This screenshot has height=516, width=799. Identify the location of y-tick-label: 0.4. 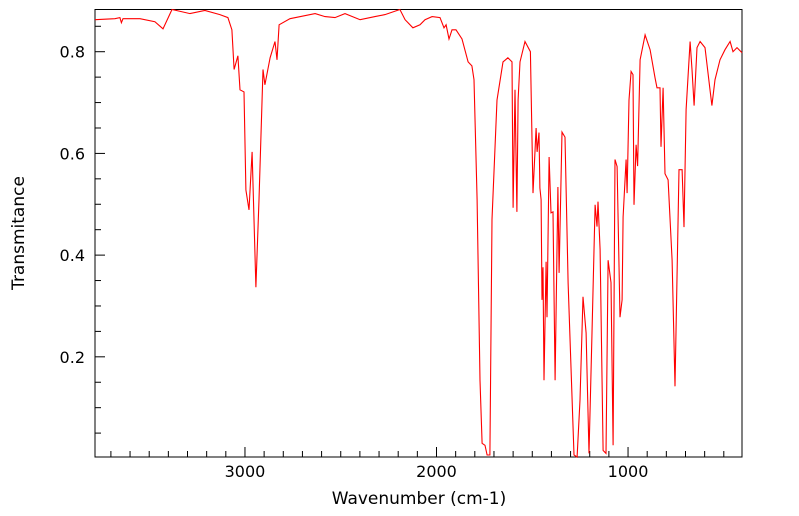
(72, 255).